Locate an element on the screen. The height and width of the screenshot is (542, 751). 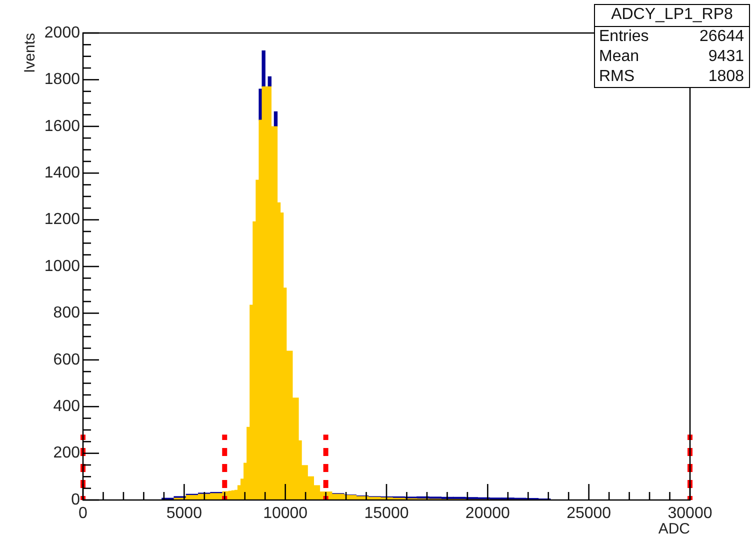
x-tick-label: 10000 is located at coordinates (285, 513).